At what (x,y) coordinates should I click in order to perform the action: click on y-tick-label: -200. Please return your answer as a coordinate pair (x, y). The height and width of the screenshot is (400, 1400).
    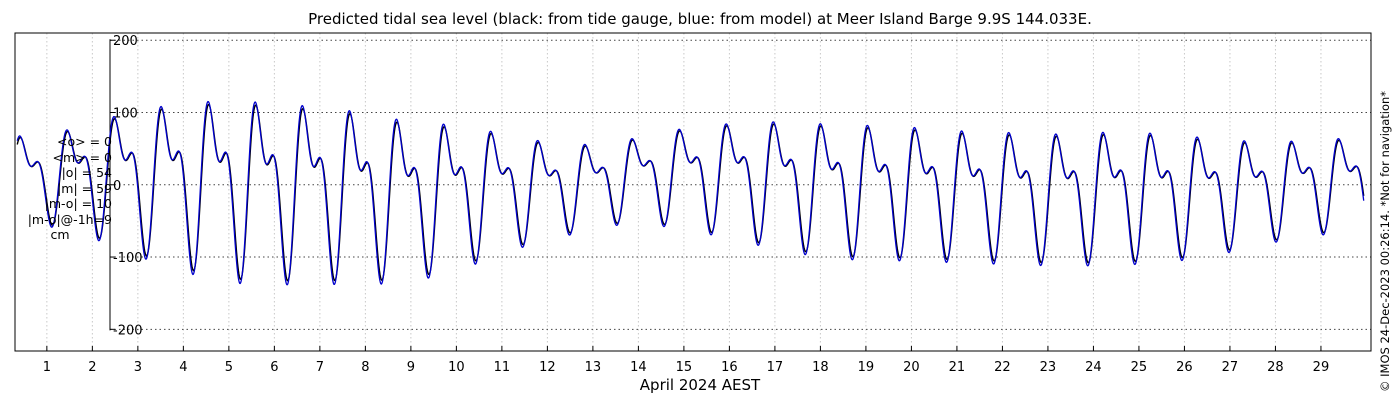
    Looking at the image, I should click on (128, 330).